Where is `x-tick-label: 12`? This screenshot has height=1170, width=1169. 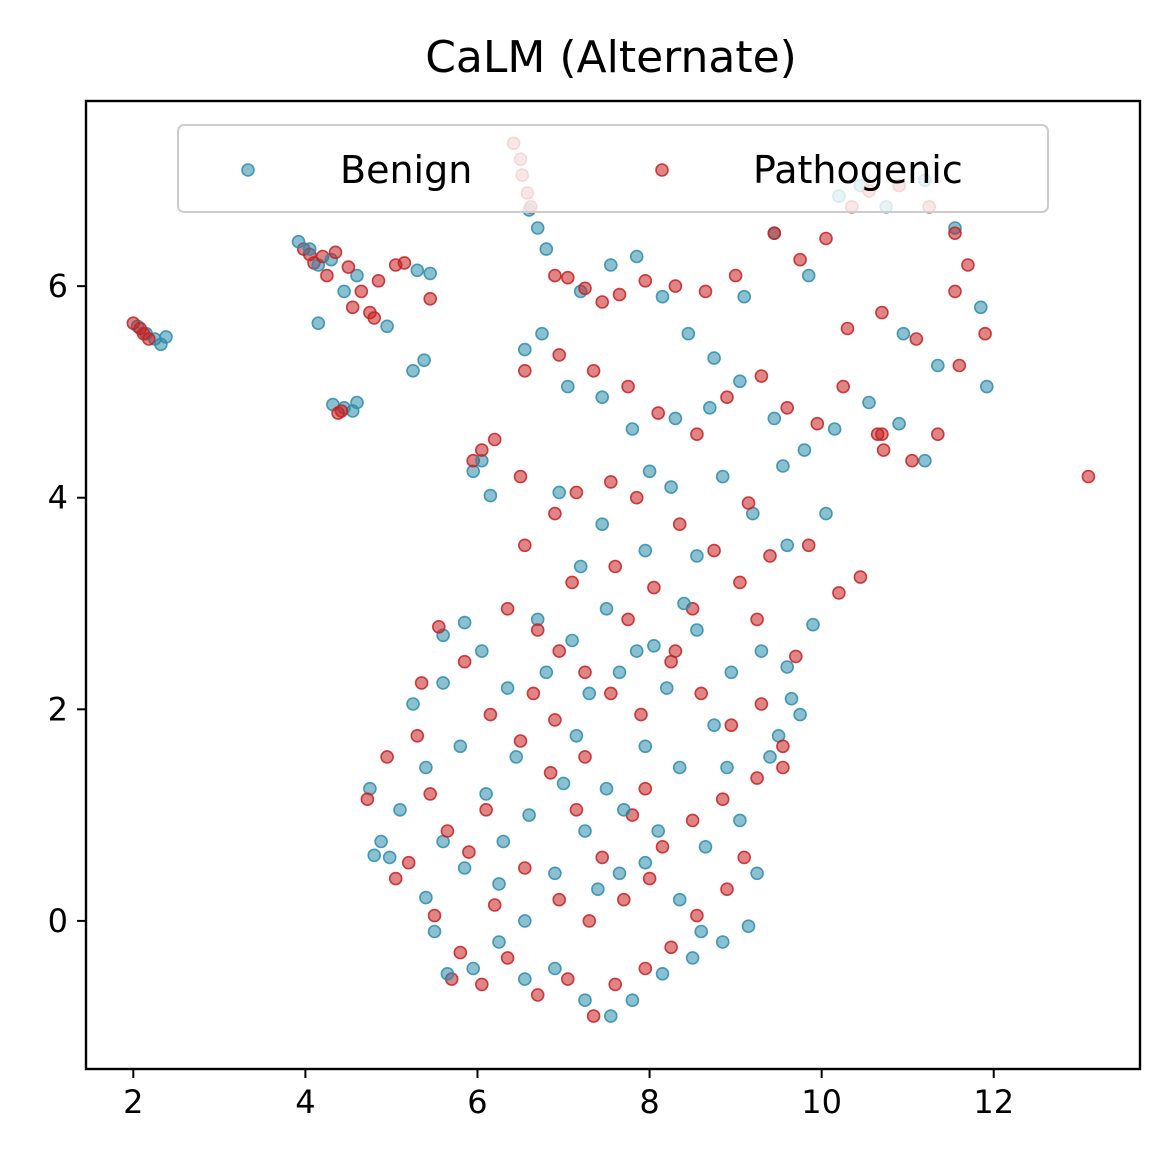 x-tick-label: 12 is located at coordinates (993, 1102).